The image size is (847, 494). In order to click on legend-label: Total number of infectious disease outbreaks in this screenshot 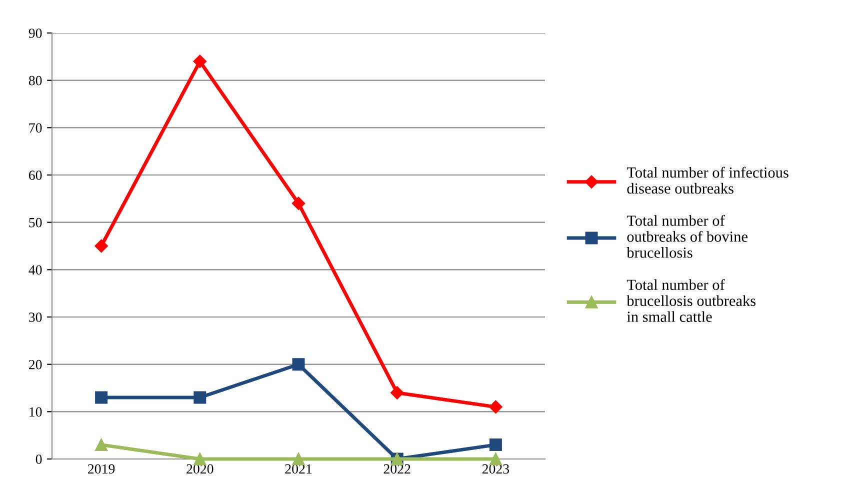, I will do `click(707, 180)`.